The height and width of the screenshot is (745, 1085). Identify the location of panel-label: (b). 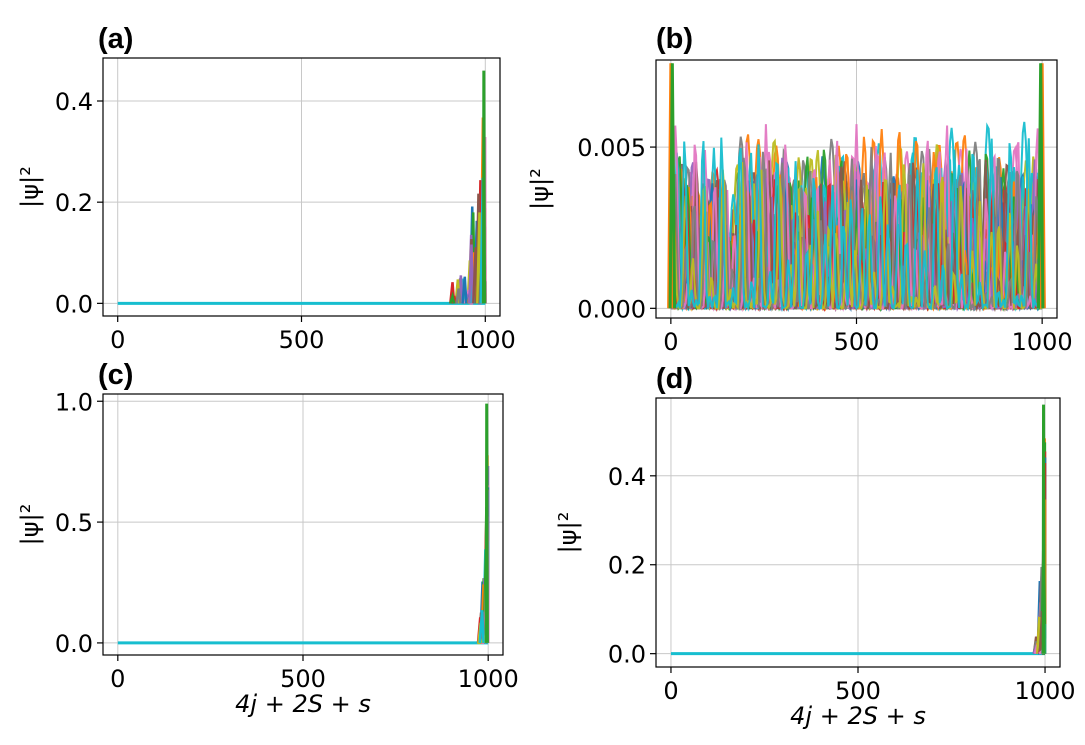
(674, 39).